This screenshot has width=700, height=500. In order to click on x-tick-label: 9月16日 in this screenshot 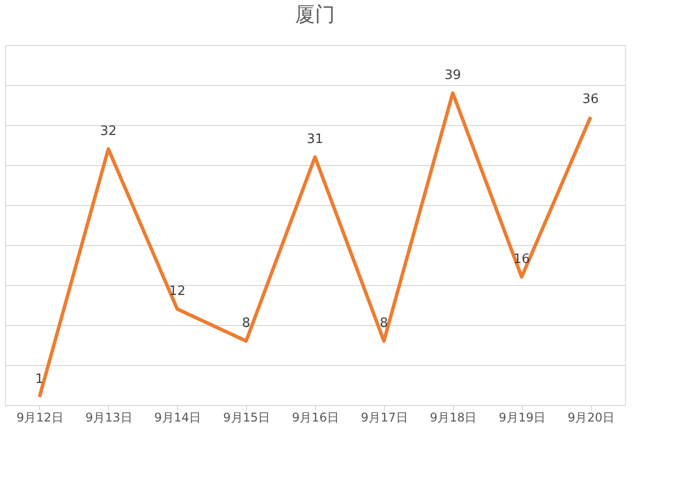, I will do `click(315, 417)`.